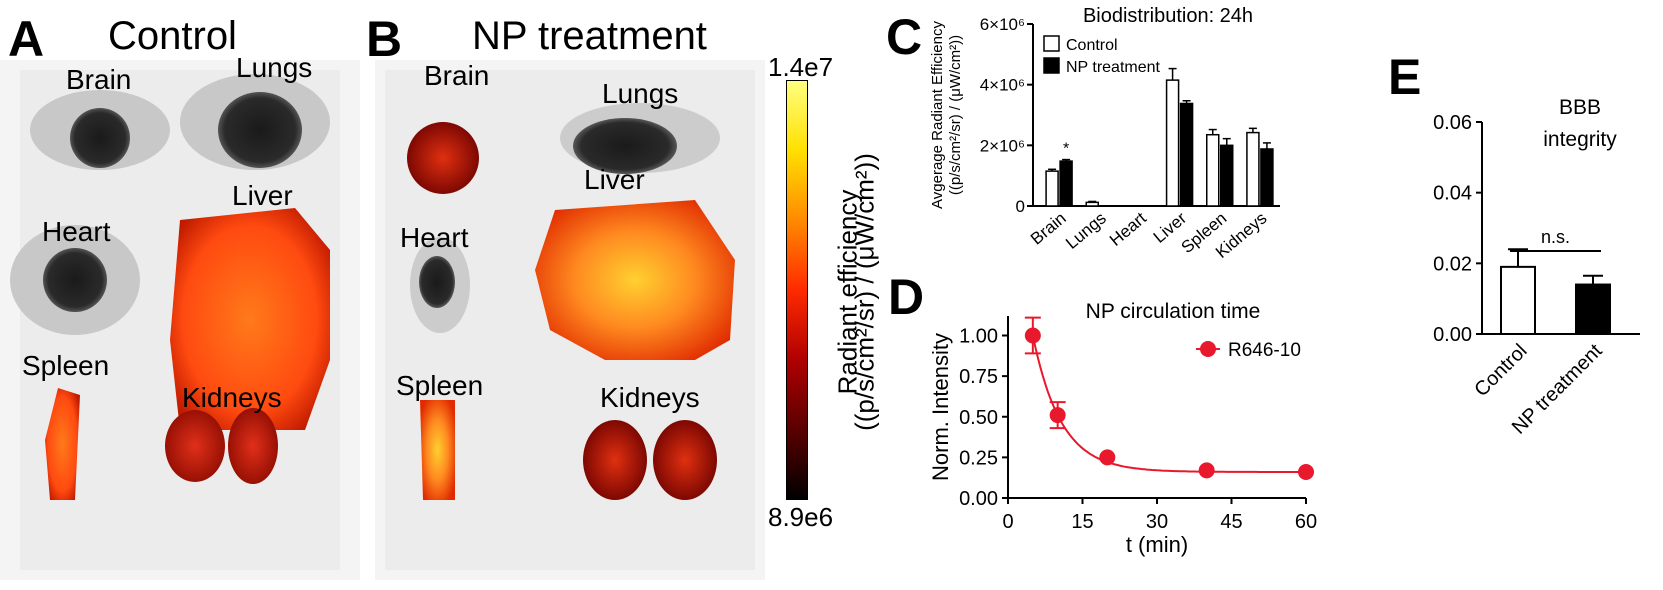 The image size is (1663, 590). What do you see at coordinates (978, 418) in the screenshot?
I see `chart-d-ytick-label: 0.50` at bounding box center [978, 418].